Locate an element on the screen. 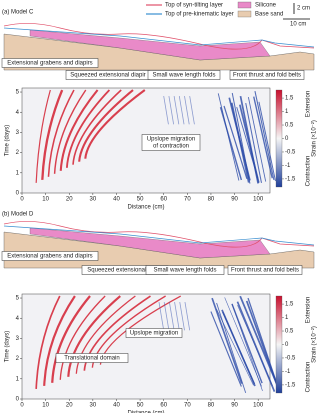 This screenshot has width=320, height=413. y-tick-label: 0 is located at coordinates (18, 400).